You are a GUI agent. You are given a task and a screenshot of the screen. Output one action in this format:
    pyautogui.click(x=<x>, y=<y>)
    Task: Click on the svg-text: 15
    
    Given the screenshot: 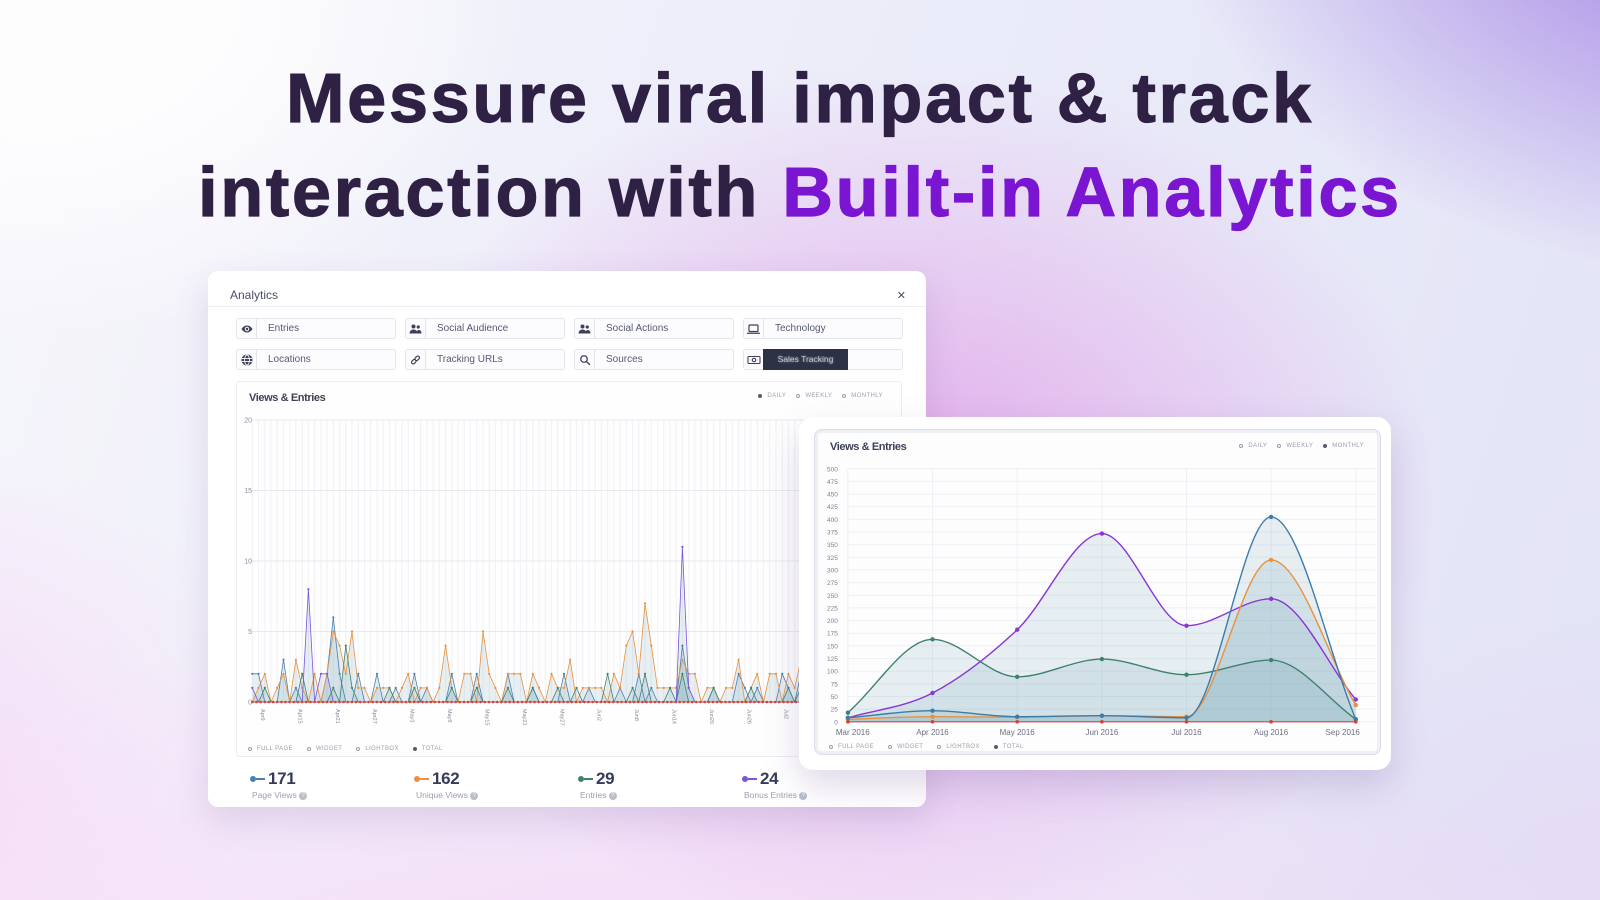 What is the action you would take?
    pyautogui.click(x=248, y=491)
    